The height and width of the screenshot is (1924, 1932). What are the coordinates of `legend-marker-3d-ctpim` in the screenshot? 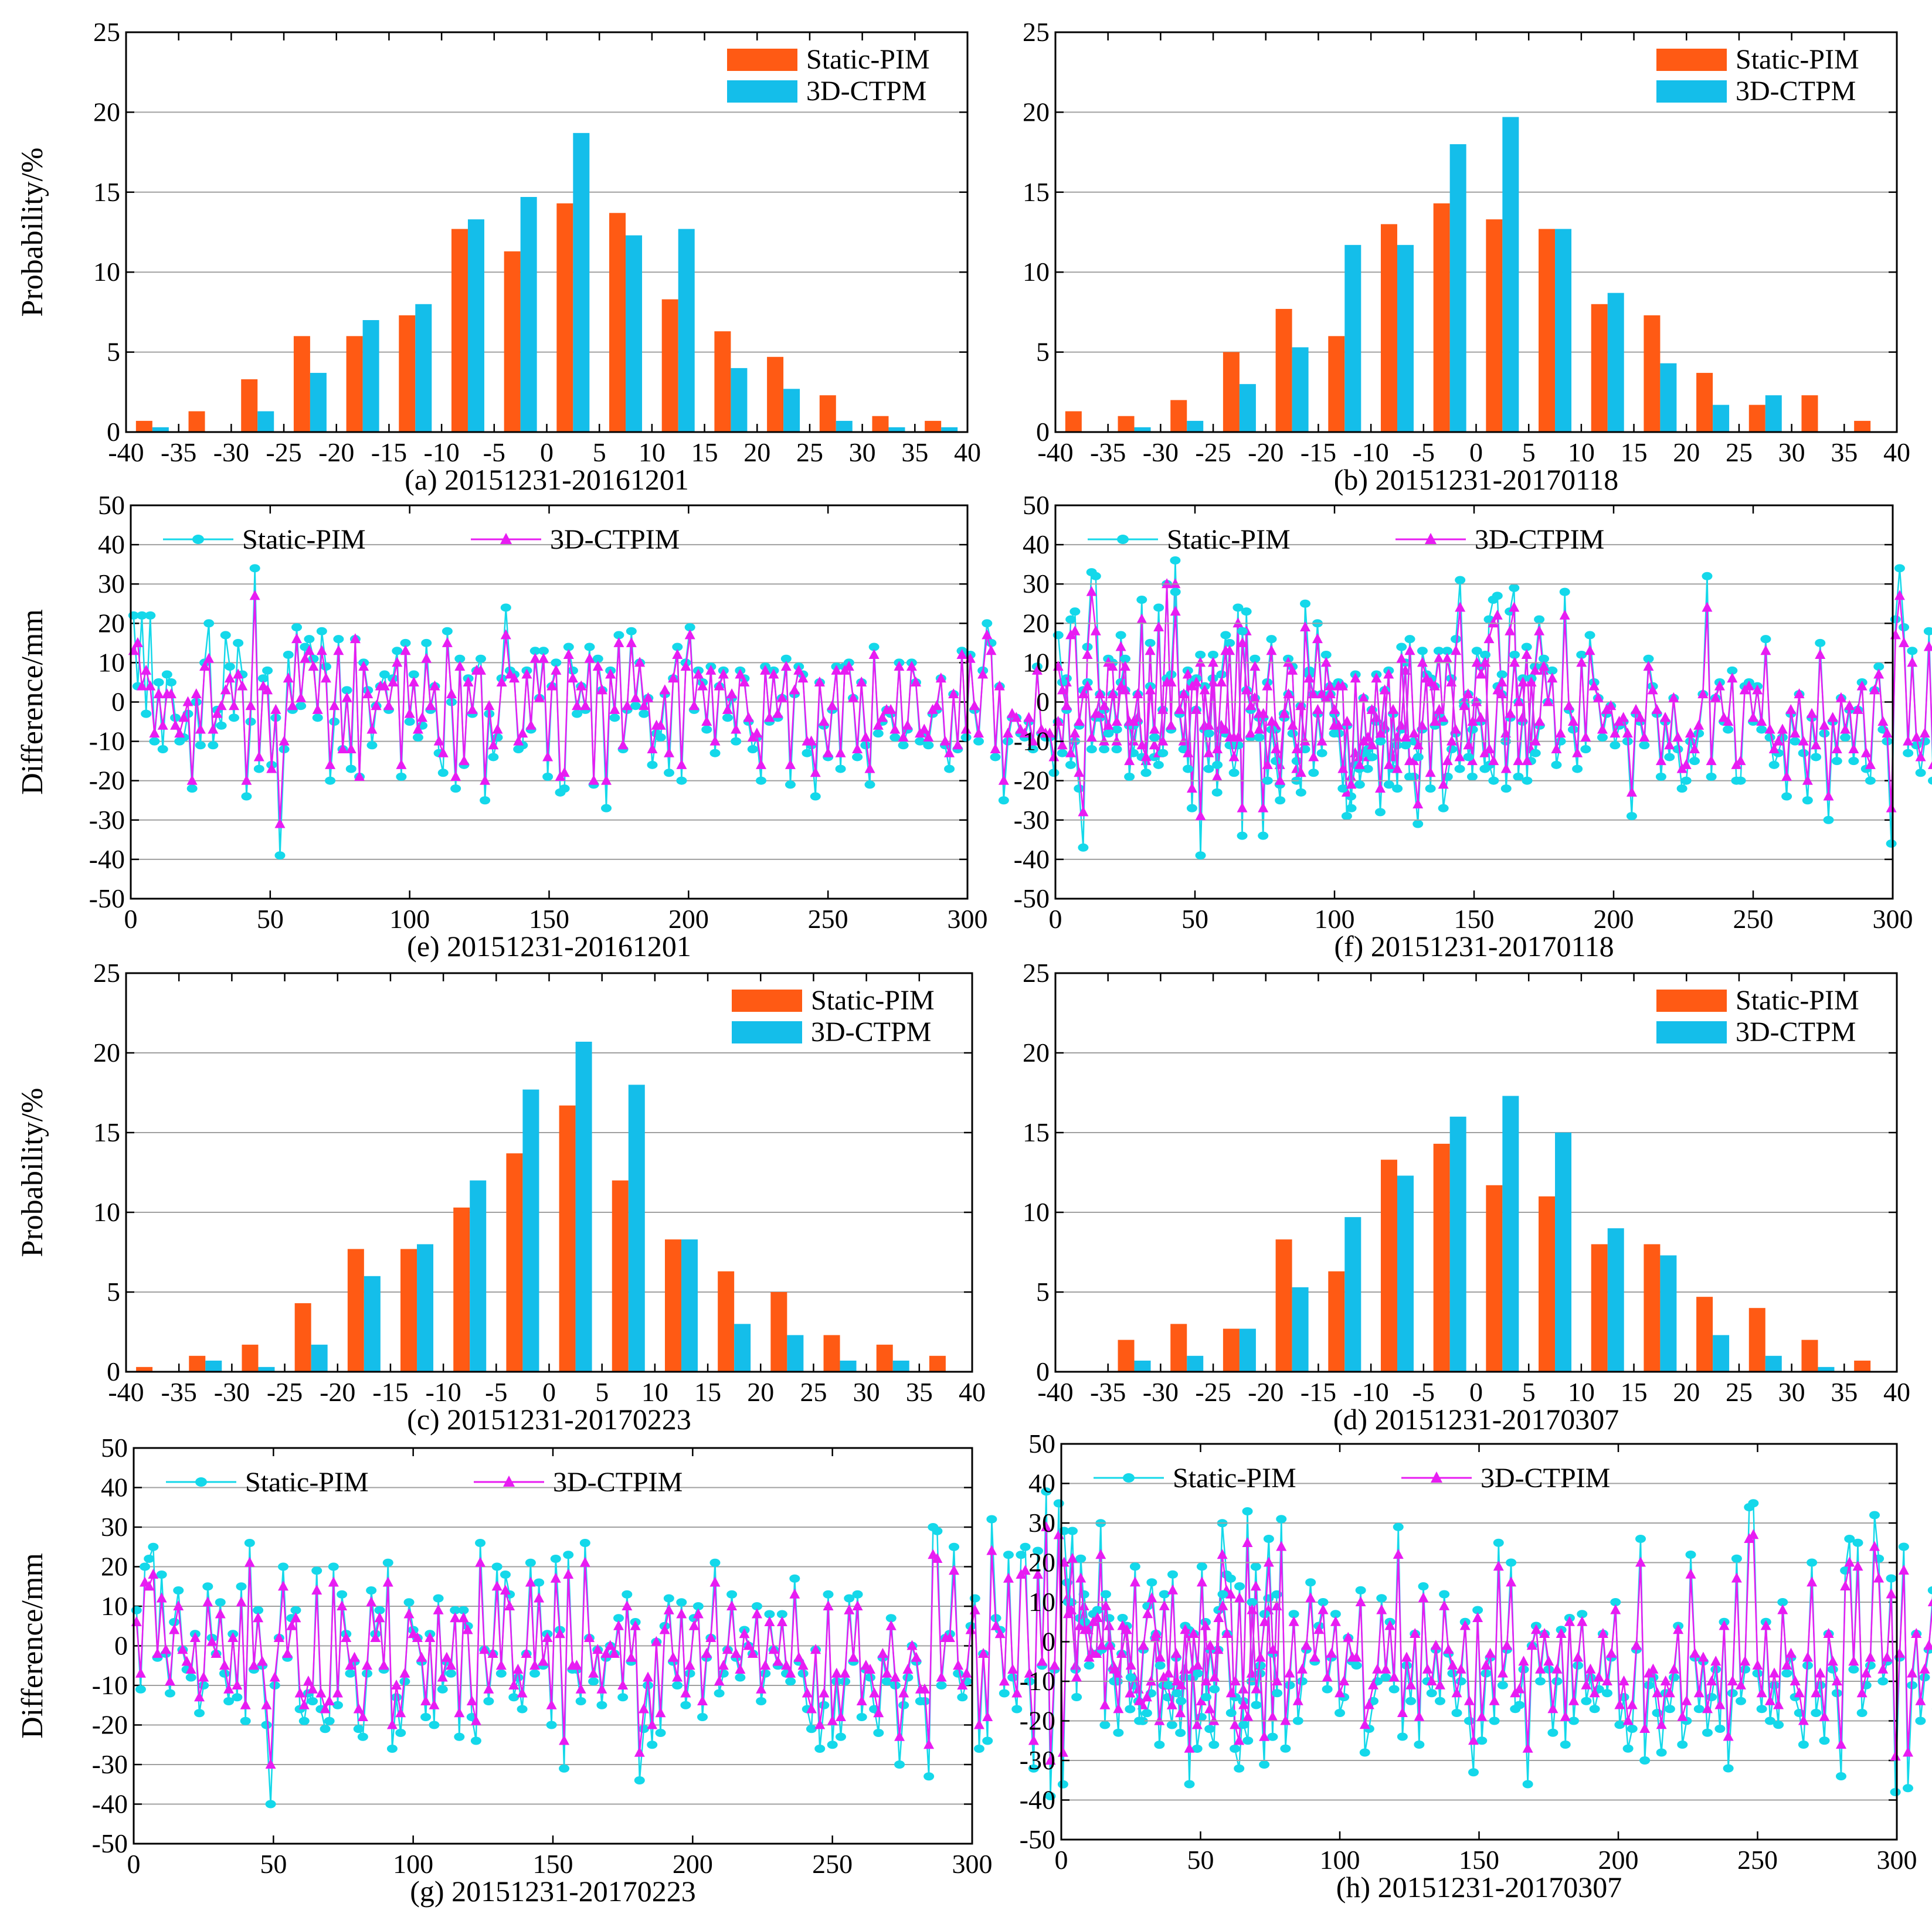 It's located at (509, 1482).